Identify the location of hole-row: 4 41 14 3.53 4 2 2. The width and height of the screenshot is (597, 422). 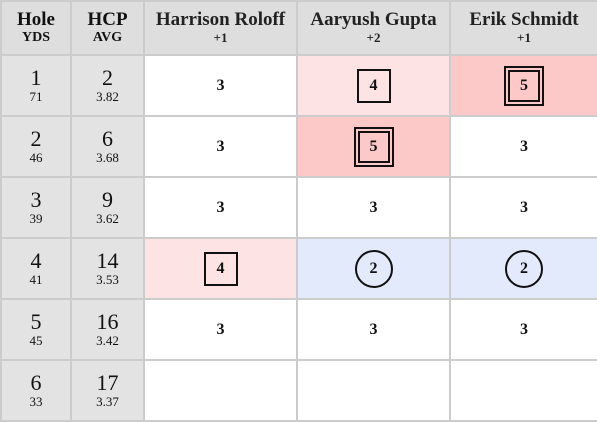
(298, 268).